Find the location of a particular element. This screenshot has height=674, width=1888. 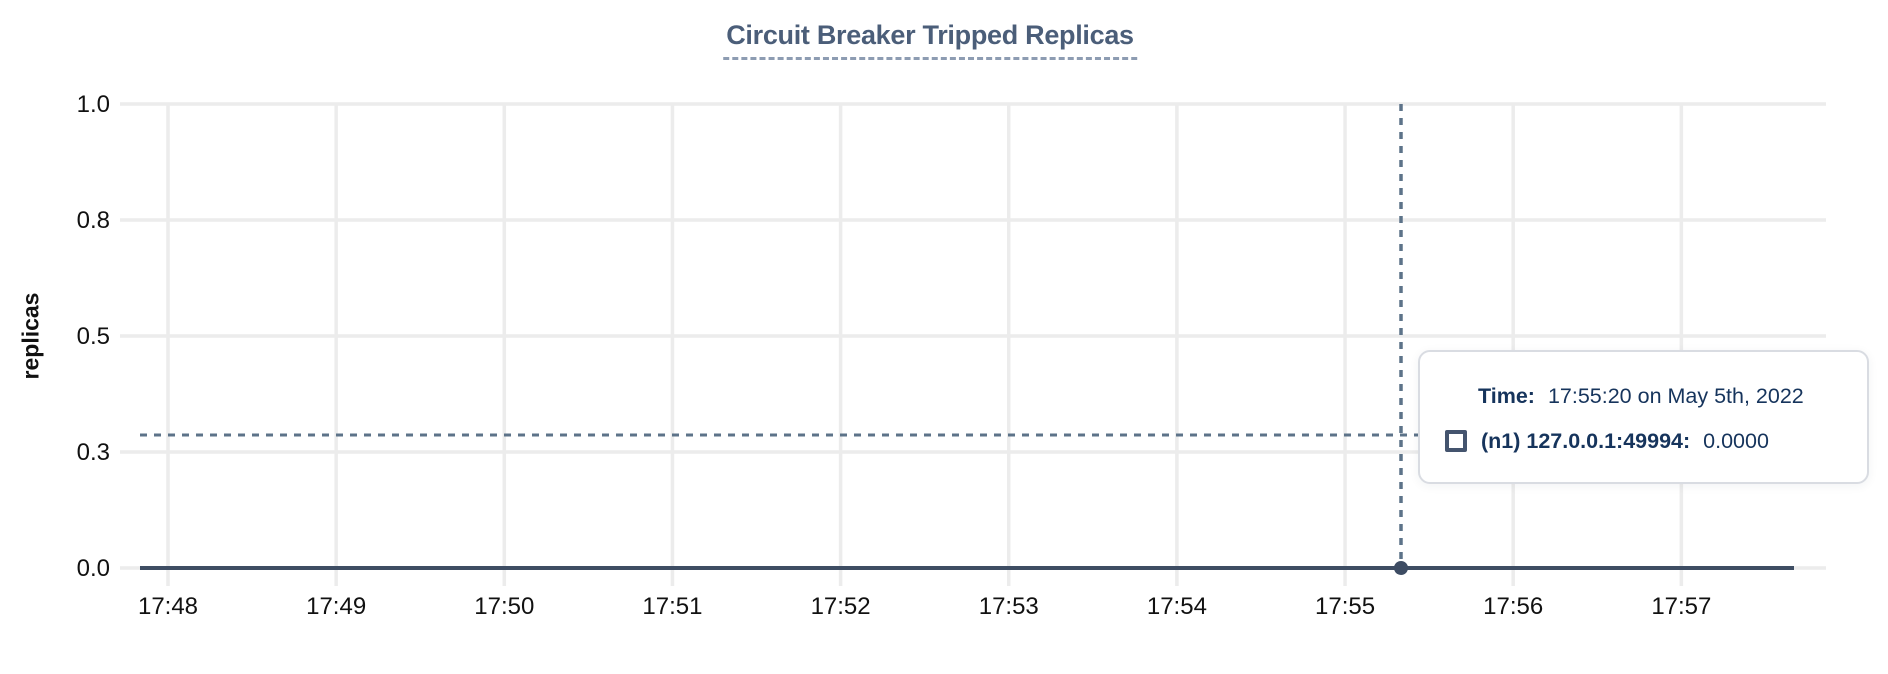

x-tick-label: 17:50 is located at coordinates (504, 606).